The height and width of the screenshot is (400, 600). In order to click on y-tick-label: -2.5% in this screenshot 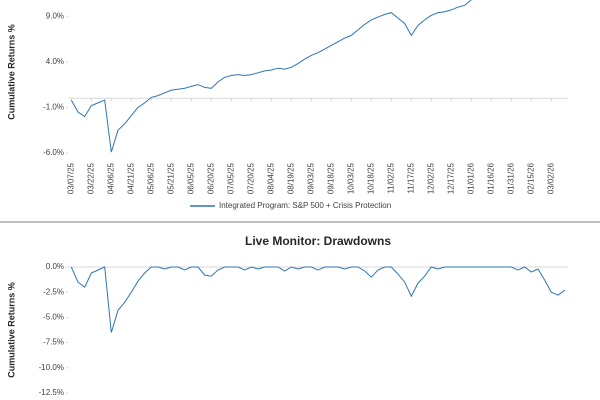, I will do `click(53, 291)`.